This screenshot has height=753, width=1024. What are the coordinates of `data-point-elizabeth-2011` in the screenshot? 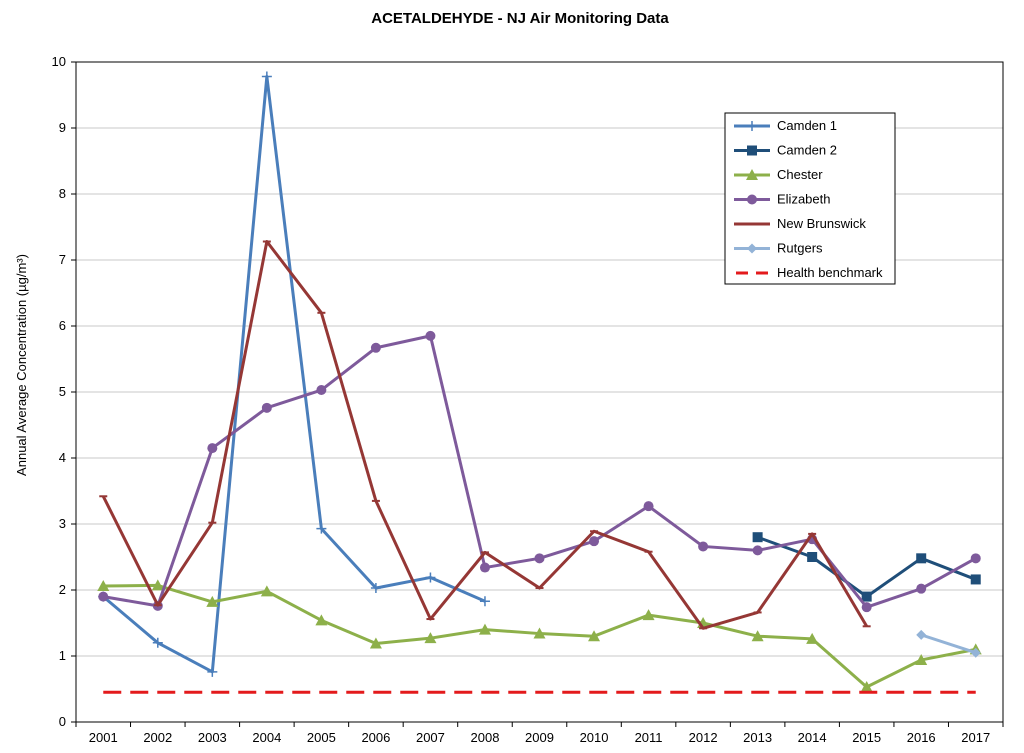 It's located at (648, 506).